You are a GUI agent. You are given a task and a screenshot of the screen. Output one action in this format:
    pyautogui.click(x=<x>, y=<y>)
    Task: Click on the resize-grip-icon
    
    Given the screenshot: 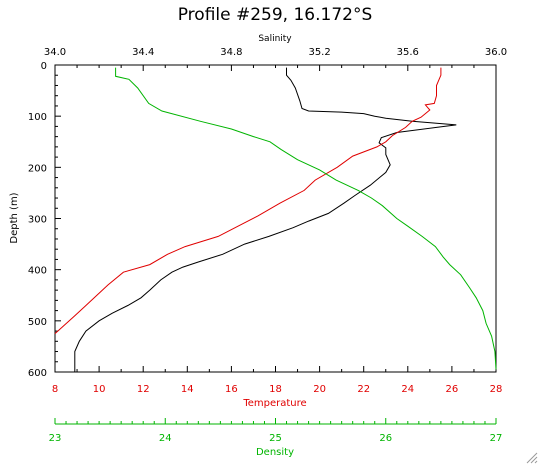 What is the action you would take?
    pyautogui.click(x=531, y=457)
    